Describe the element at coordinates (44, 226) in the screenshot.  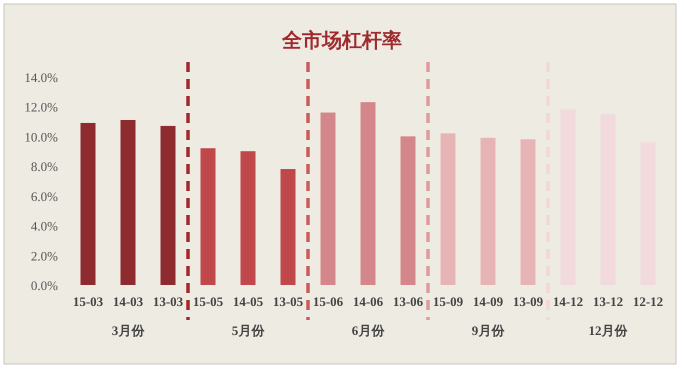
I see `y-tick-label: 4.0%` at that location.